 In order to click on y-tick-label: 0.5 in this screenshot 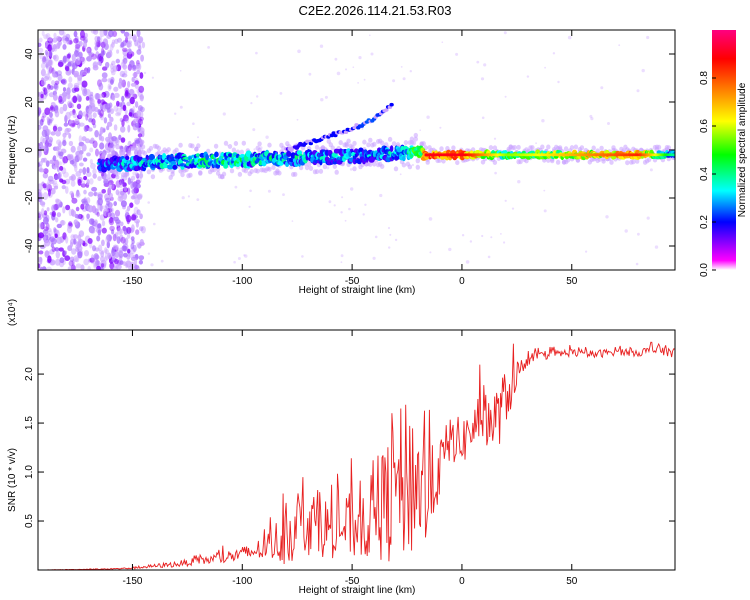, I will do `click(29, 521)`.